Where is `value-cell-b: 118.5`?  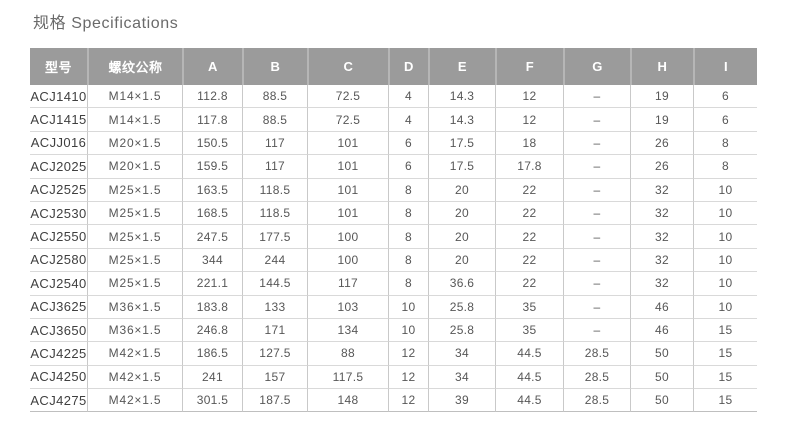
value-cell-b: 118.5 is located at coordinates (274, 190).